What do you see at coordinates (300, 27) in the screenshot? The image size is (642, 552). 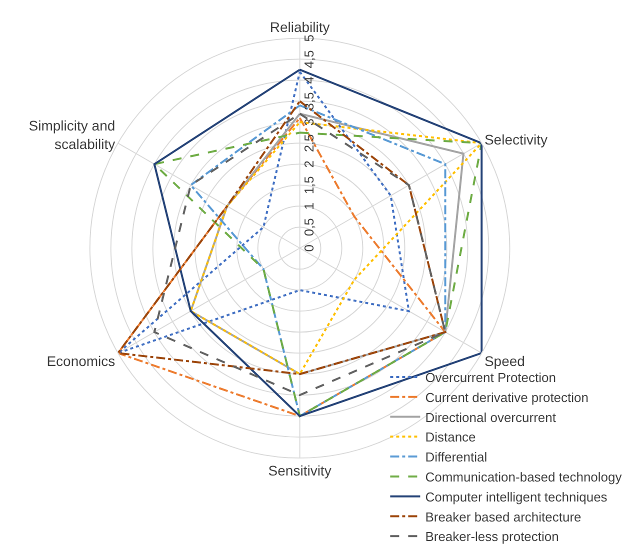 I see `spoke-label: Reliability` at bounding box center [300, 27].